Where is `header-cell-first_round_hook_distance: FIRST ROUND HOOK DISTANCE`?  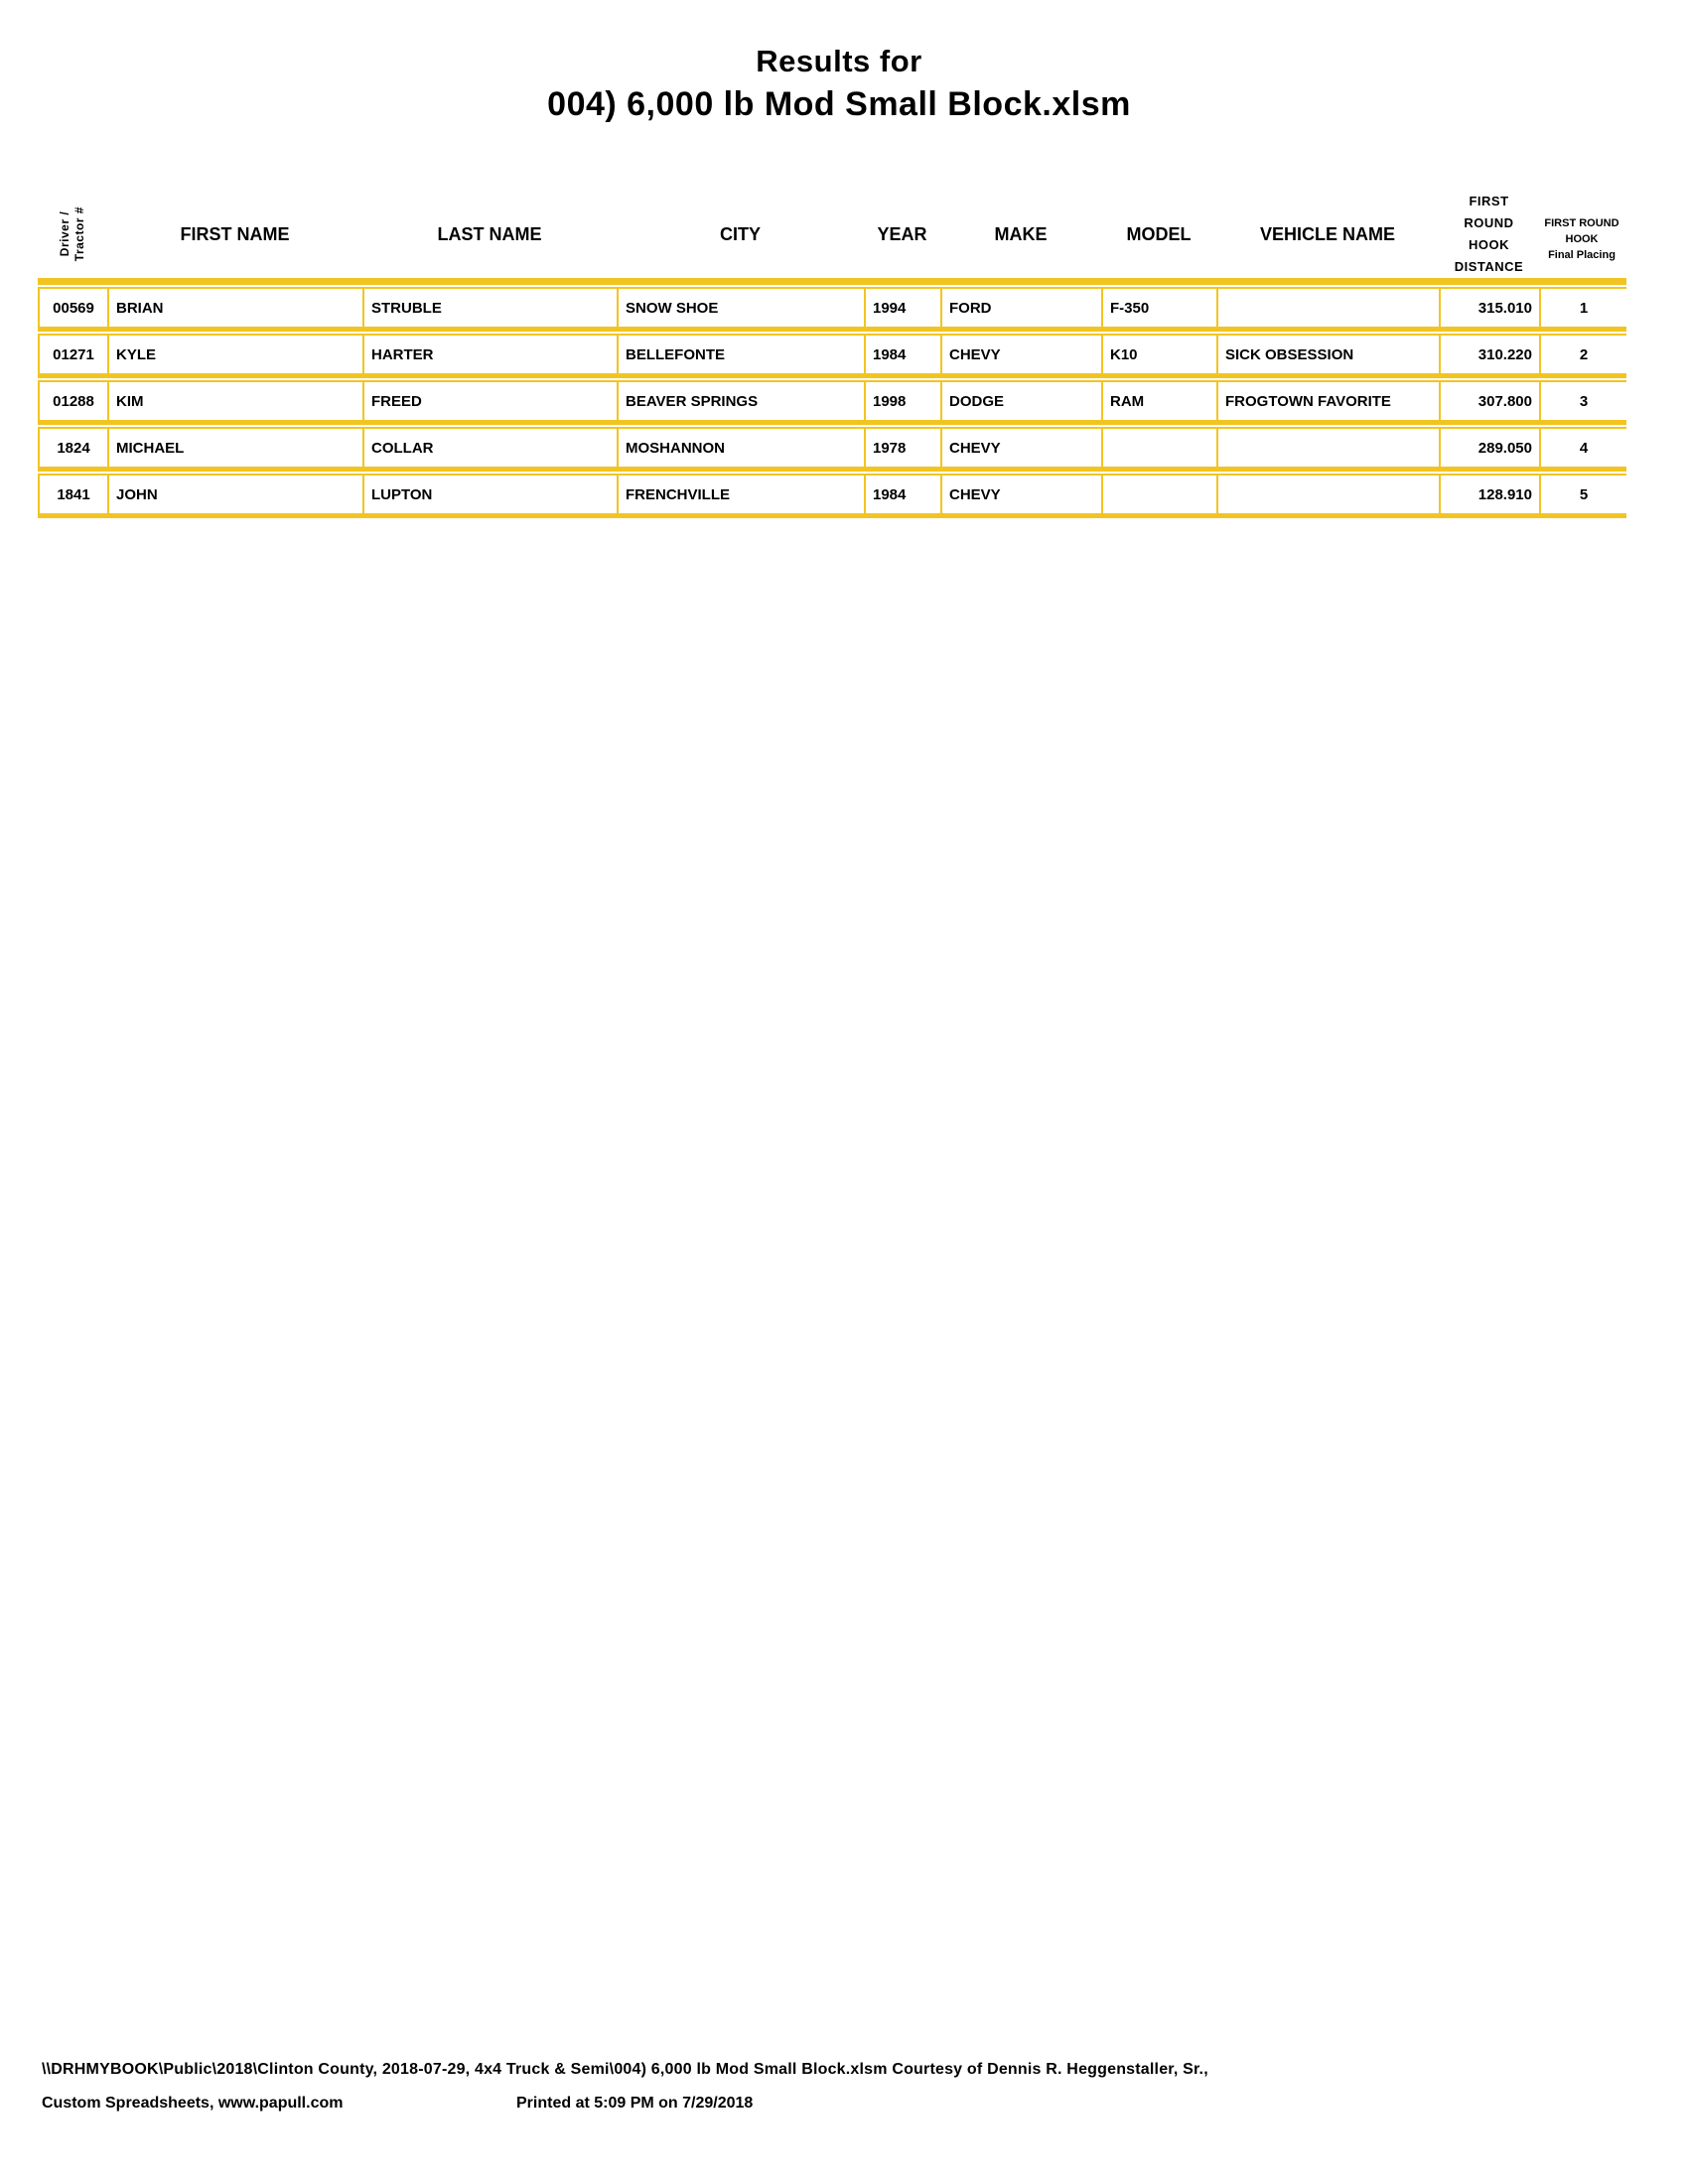
header-cell-first_round_hook_distance: FIRST ROUND HOOK DISTANCE is located at coordinates (1489, 234).